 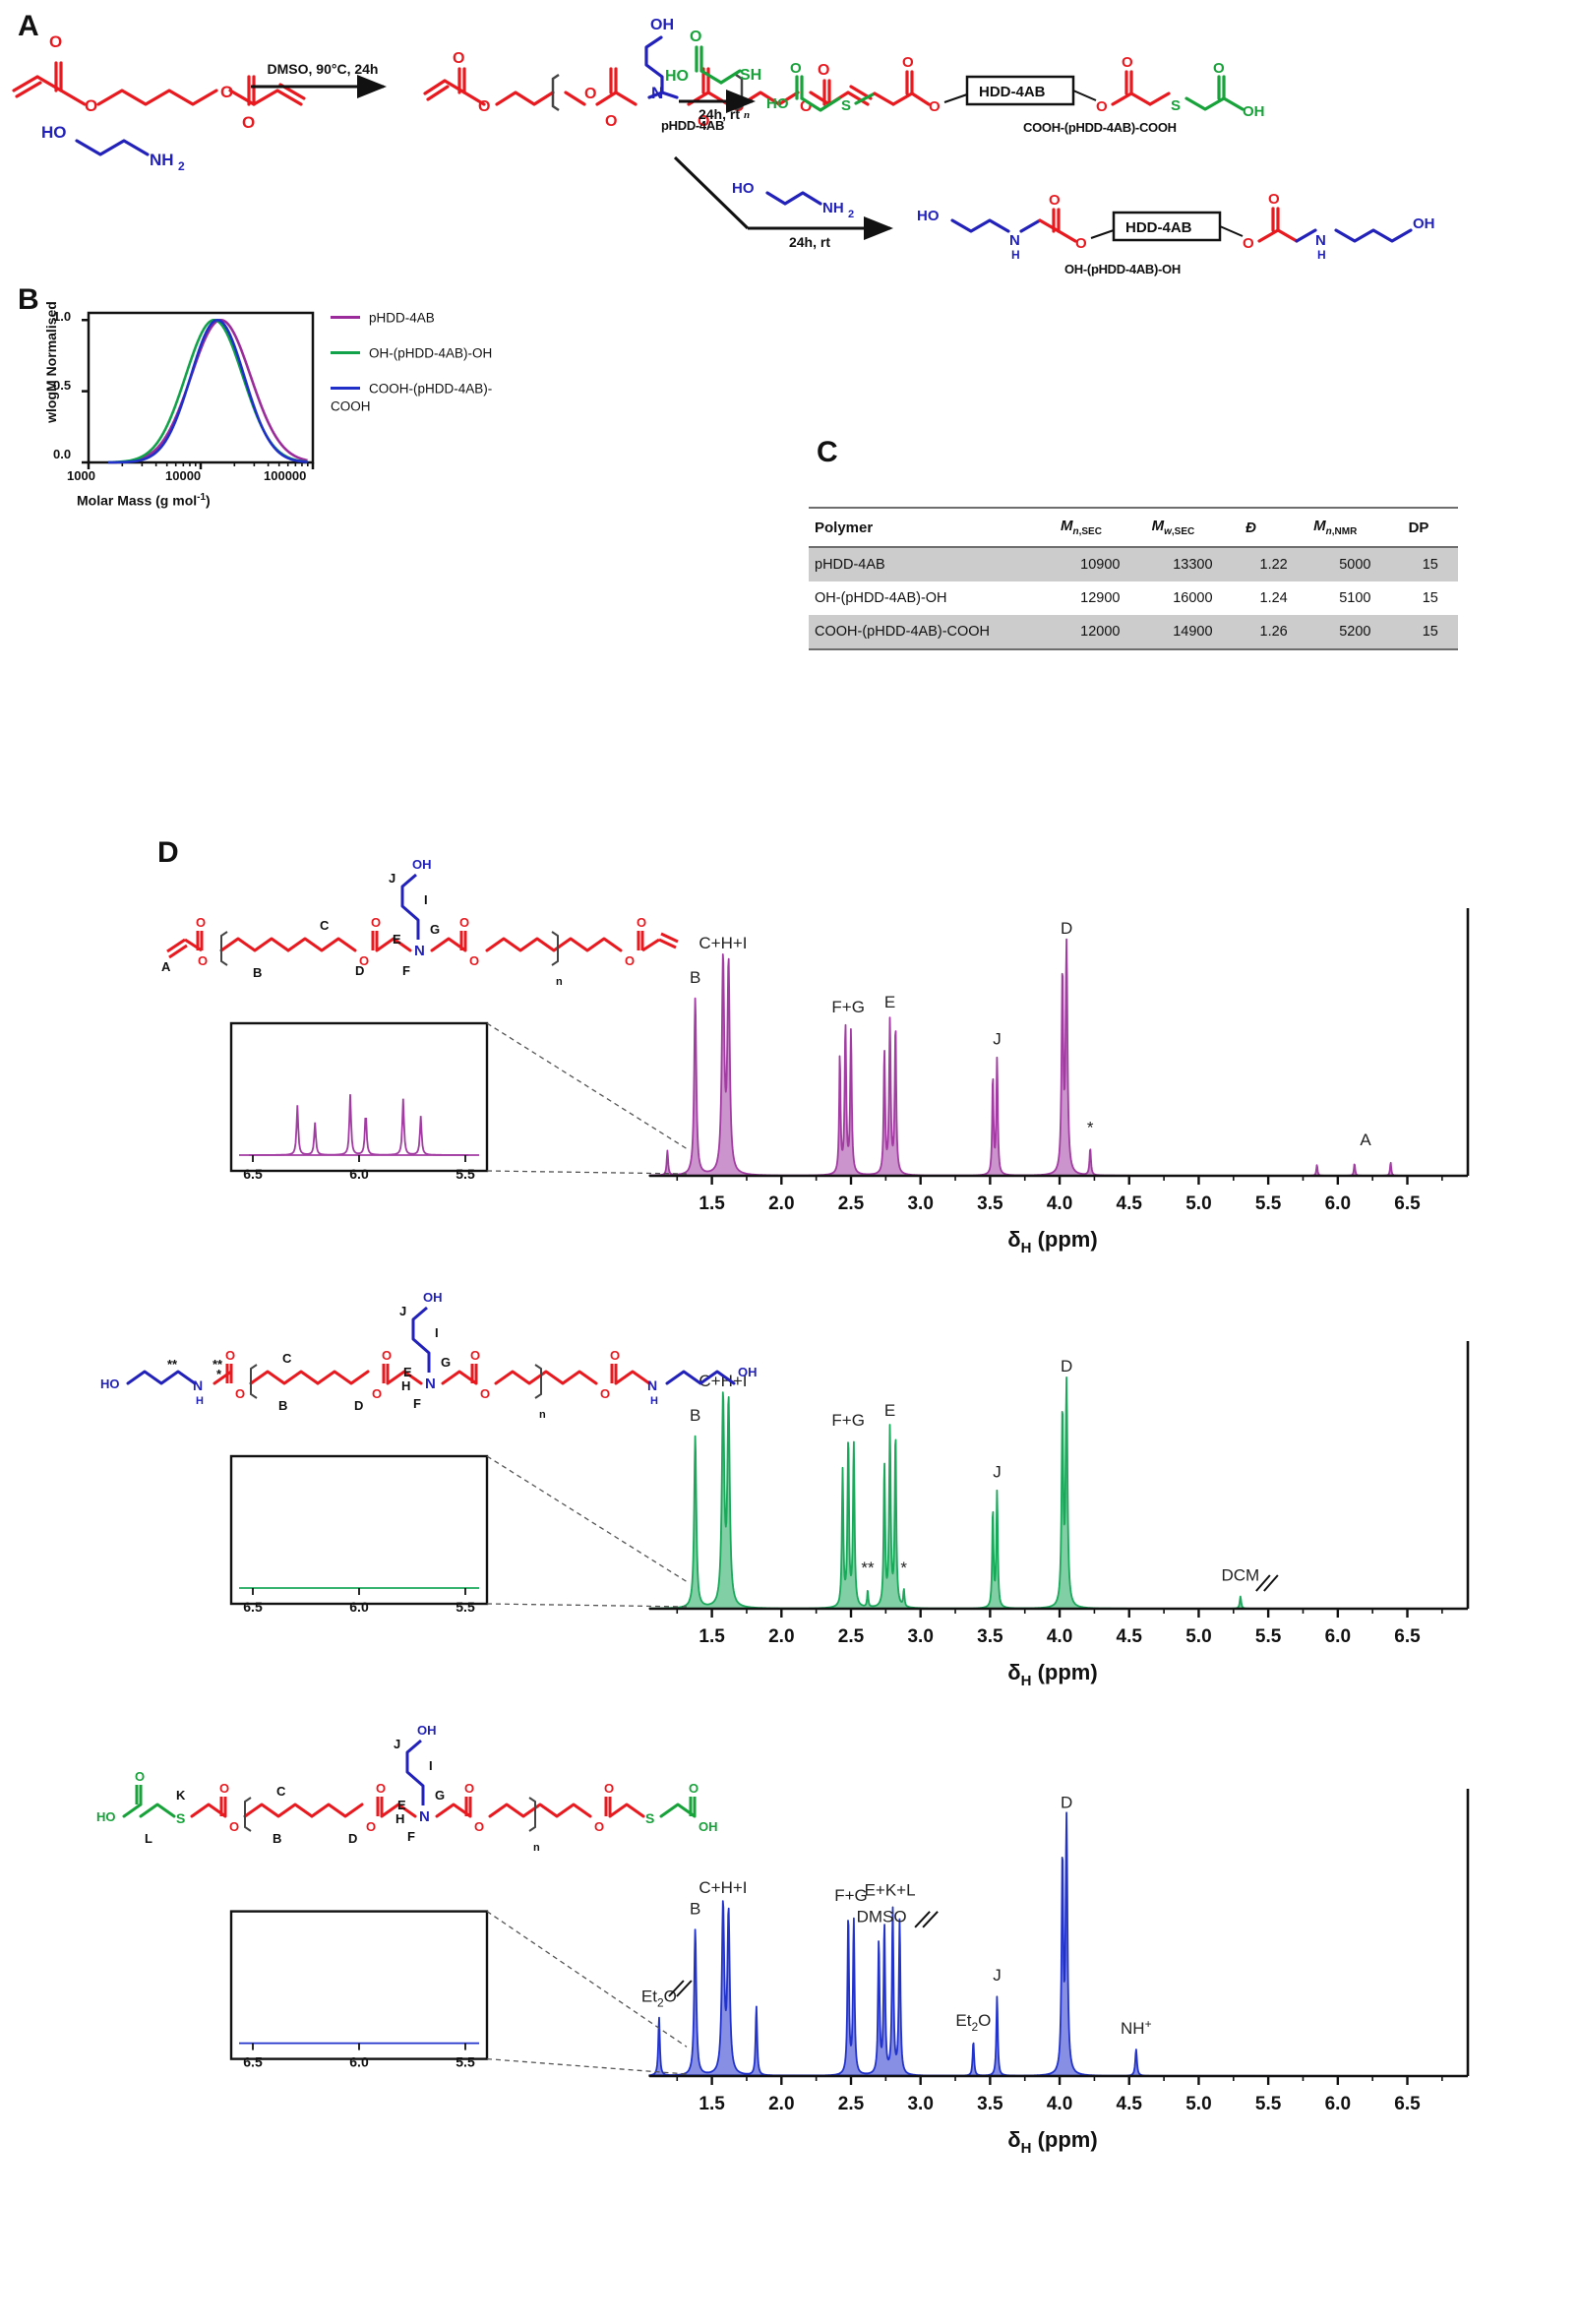 What do you see at coordinates (282, 1405) in the screenshot?
I see `svg-text: B` at bounding box center [282, 1405].